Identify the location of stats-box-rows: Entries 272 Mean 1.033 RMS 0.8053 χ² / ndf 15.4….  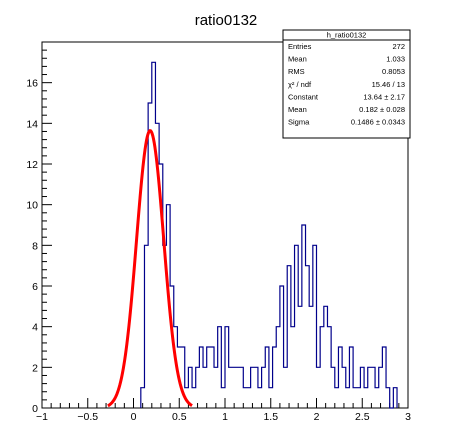
(346, 84).